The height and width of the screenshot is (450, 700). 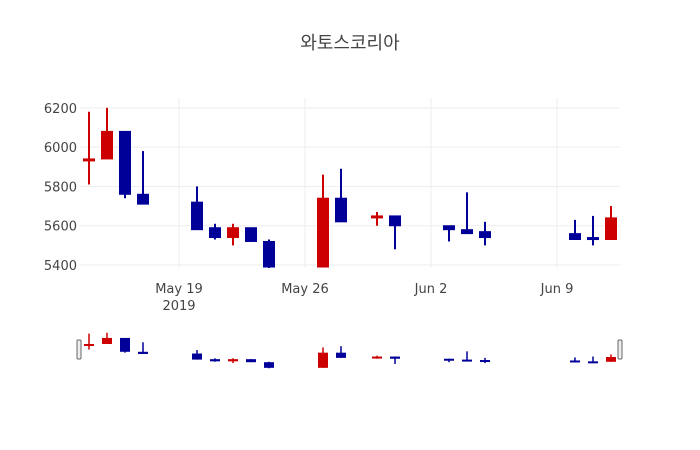 What do you see at coordinates (60, 266) in the screenshot?
I see `y-tick-label: 5400` at bounding box center [60, 266].